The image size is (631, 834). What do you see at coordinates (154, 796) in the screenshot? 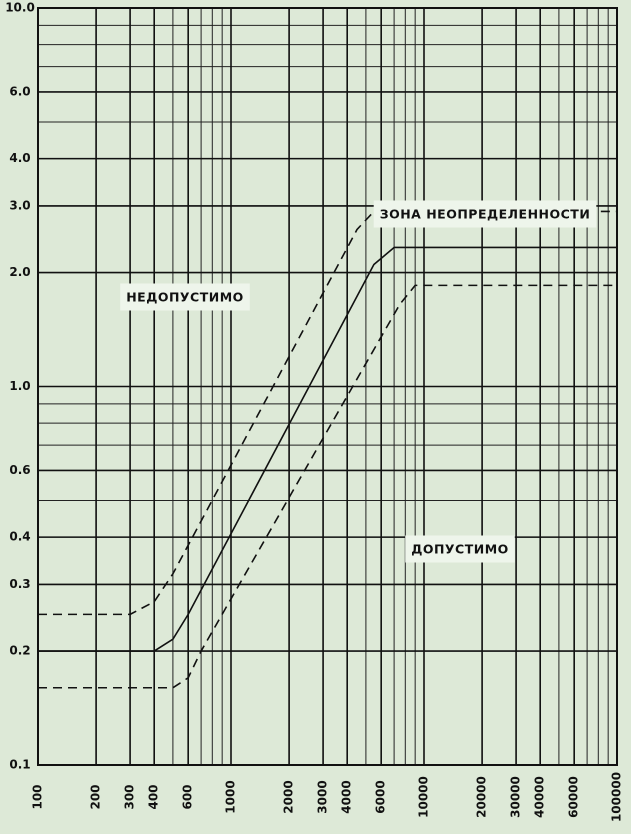
I see `x-tick-label: 400` at bounding box center [154, 796].